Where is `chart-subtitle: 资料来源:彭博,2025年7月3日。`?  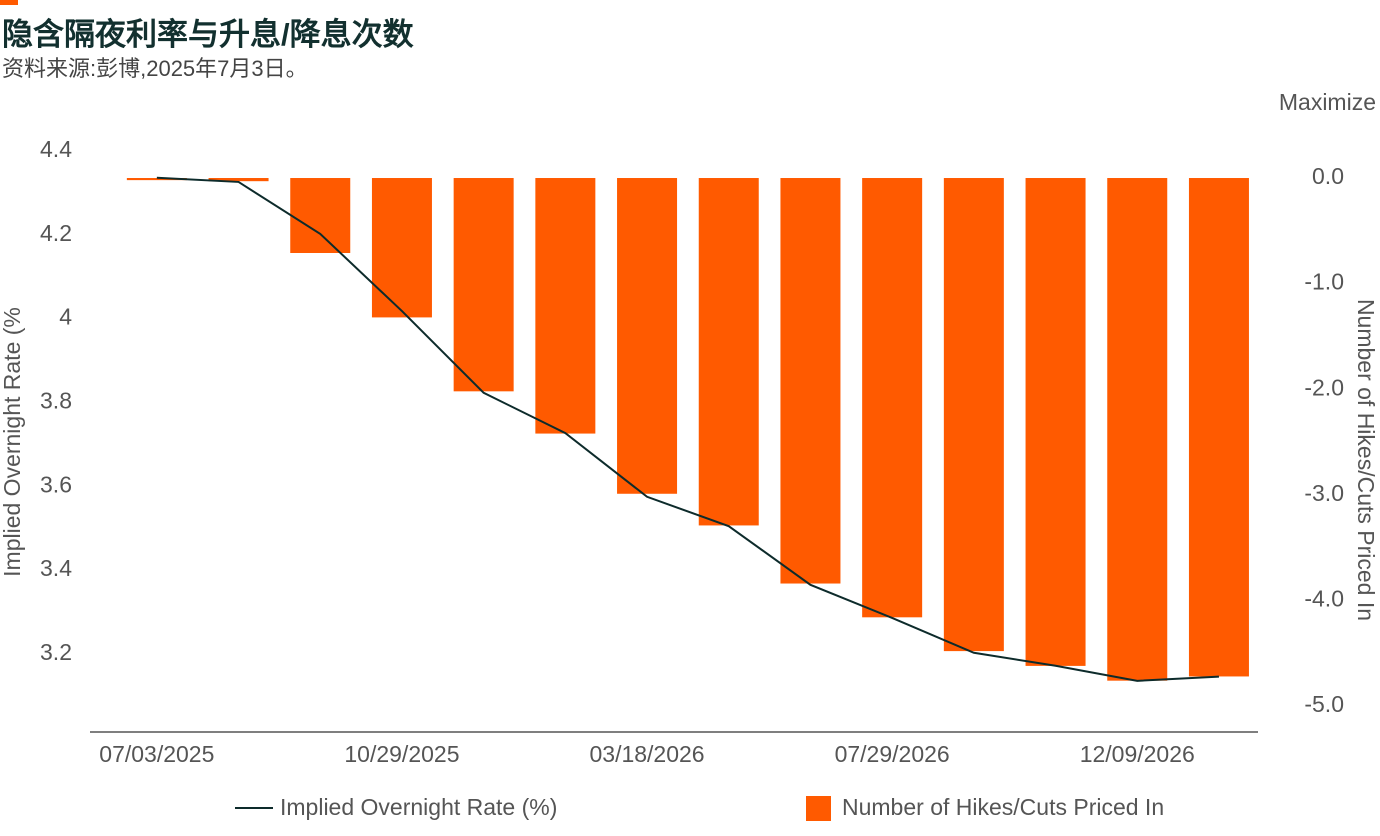
chart-subtitle: 资料来源:彭博,2025年7月3日。 is located at coordinates (155, 68).